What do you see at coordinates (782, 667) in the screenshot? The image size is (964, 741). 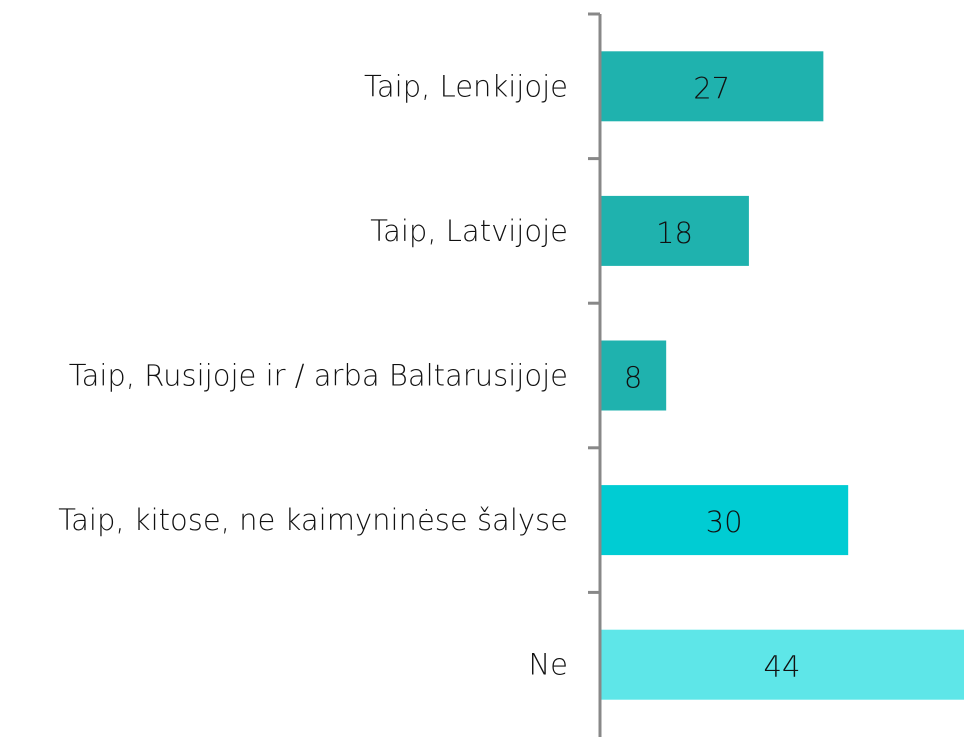 I see `value-label: 44` at bounding box center [782, 667].